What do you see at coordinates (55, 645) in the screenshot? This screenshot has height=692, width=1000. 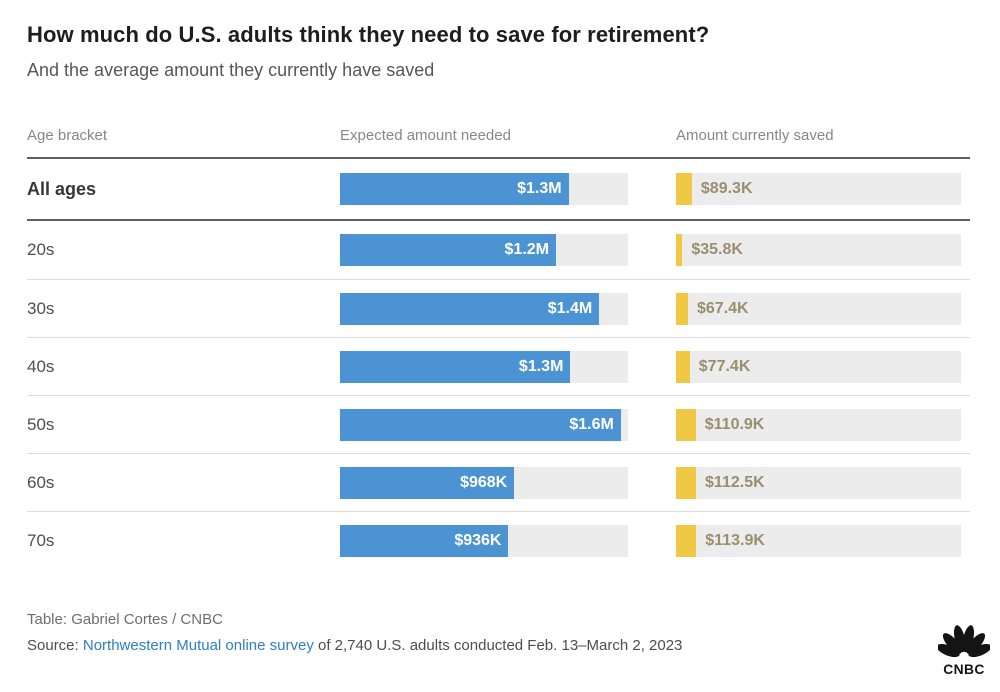 I see `source-prefix: Source:` at bounding box center [55, 645].